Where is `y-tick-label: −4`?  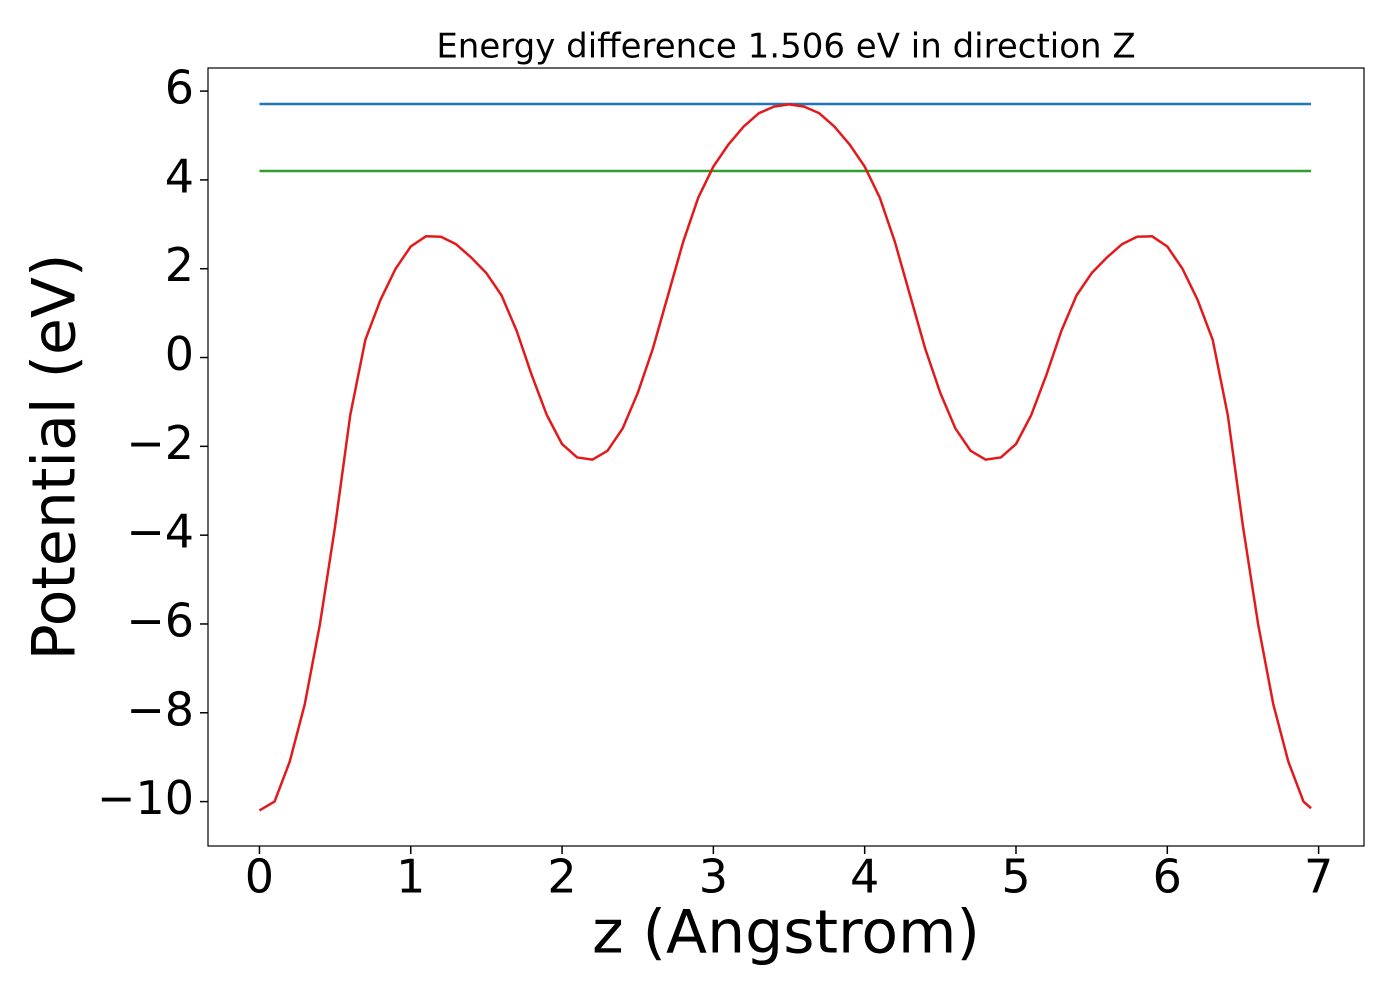 y-tick-label: −4 is located at coordinates (160, 532).